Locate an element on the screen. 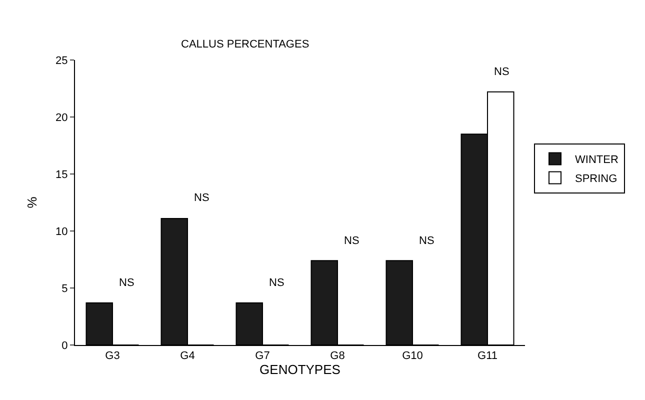  x-tick-label: G11 is located at coordinates (488, 356).